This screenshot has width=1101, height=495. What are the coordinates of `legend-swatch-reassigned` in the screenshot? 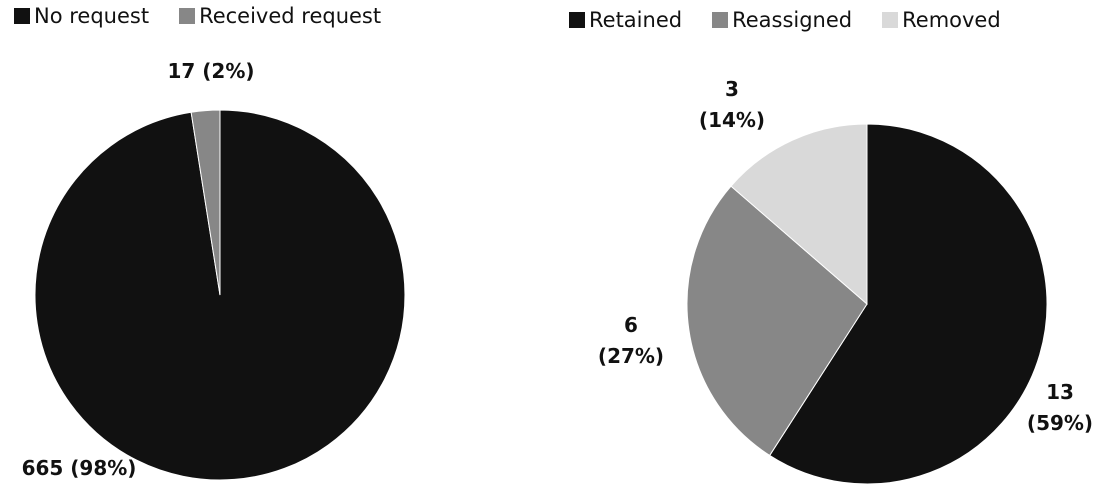 It's located at (720, 20).